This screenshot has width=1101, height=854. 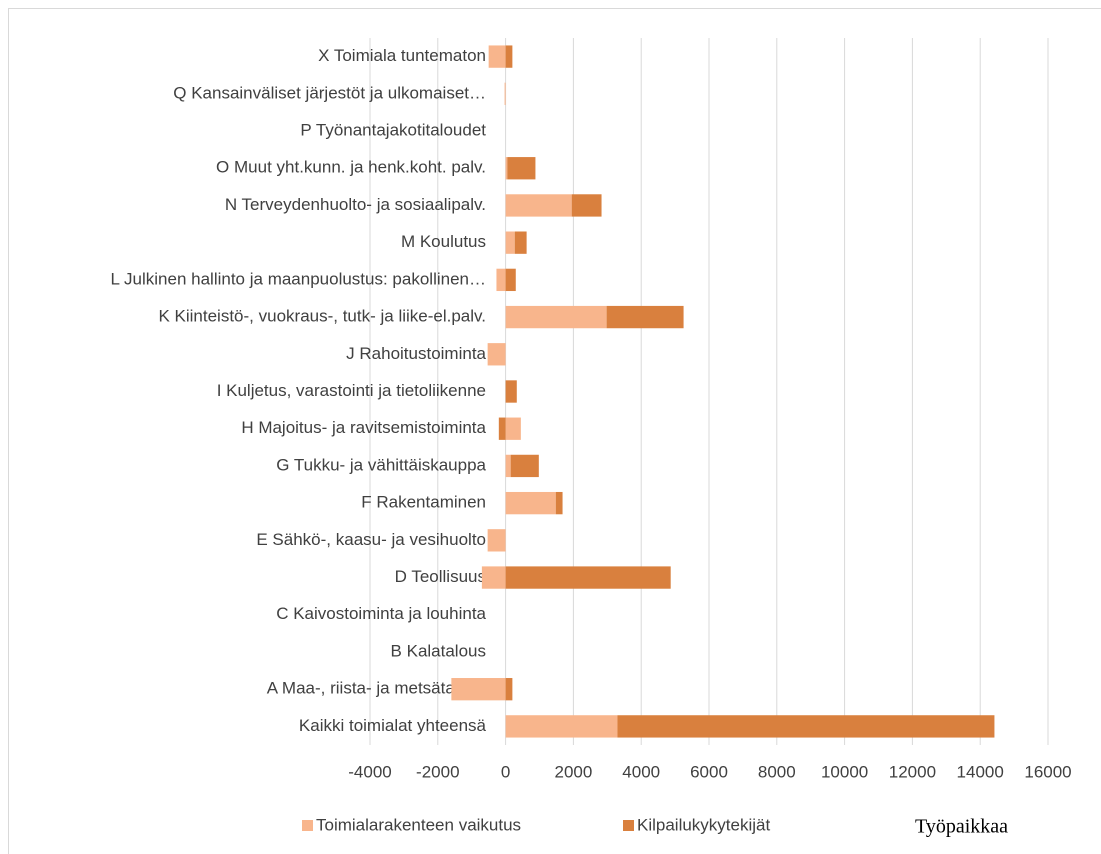 What do you see at coordinates (363, 427) in the screenshot?
I see `y-tick-label: H Majoitus- ja ravitsemistoiminta` at bounding box center [363, 427].